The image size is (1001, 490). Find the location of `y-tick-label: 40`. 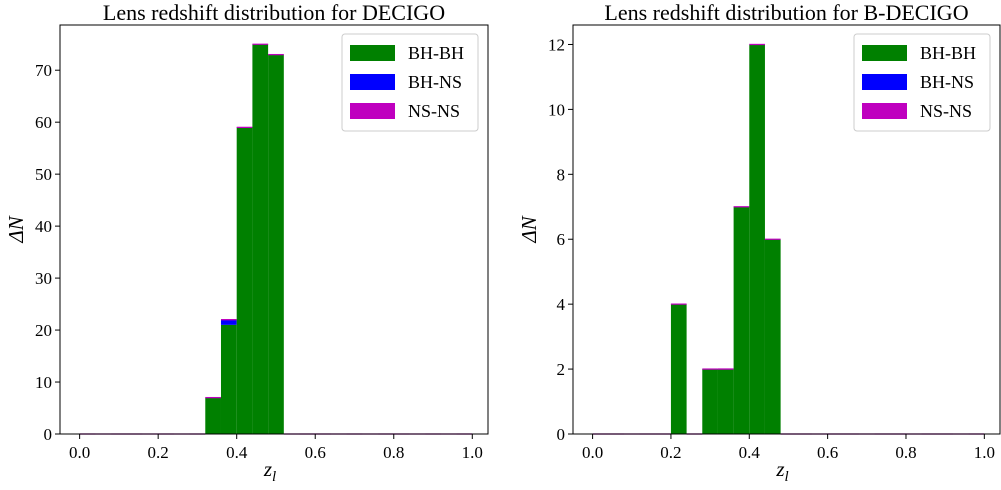

y-tick-label: 40 is located at coordinates (43, 226).